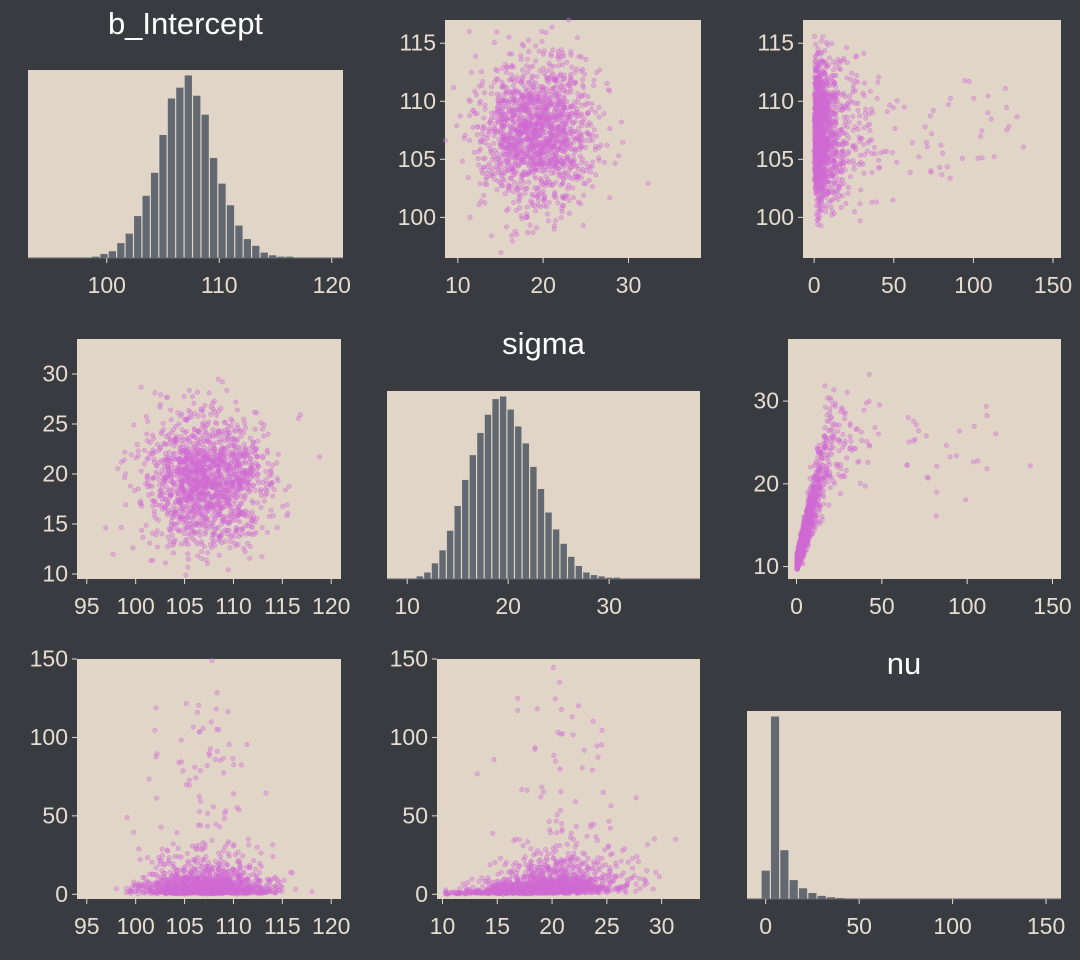  Describe the element at coordinates (332, 285) in the screenshot. I see `x-tick-label: 120` at that location.